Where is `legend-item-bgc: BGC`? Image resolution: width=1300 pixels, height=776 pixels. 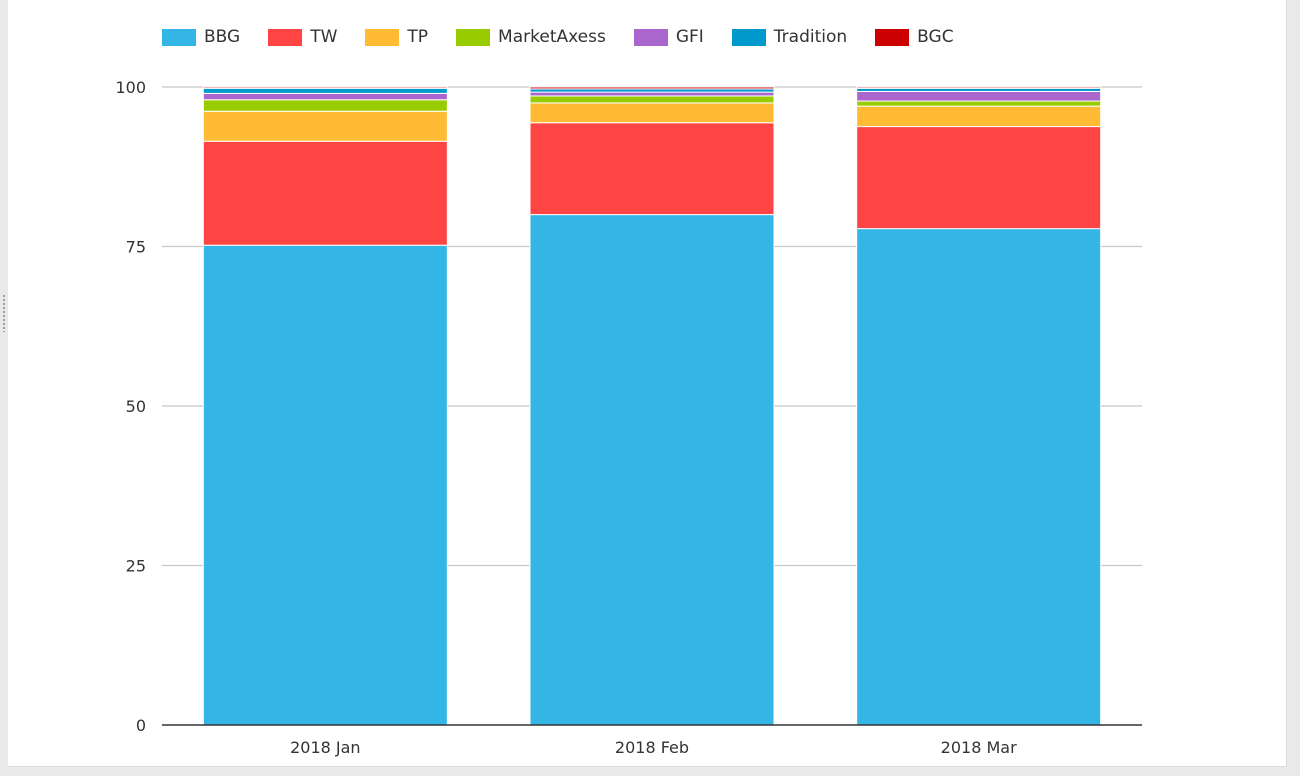
legend-item-bgc: BGC is located at coordinates (914, 37).